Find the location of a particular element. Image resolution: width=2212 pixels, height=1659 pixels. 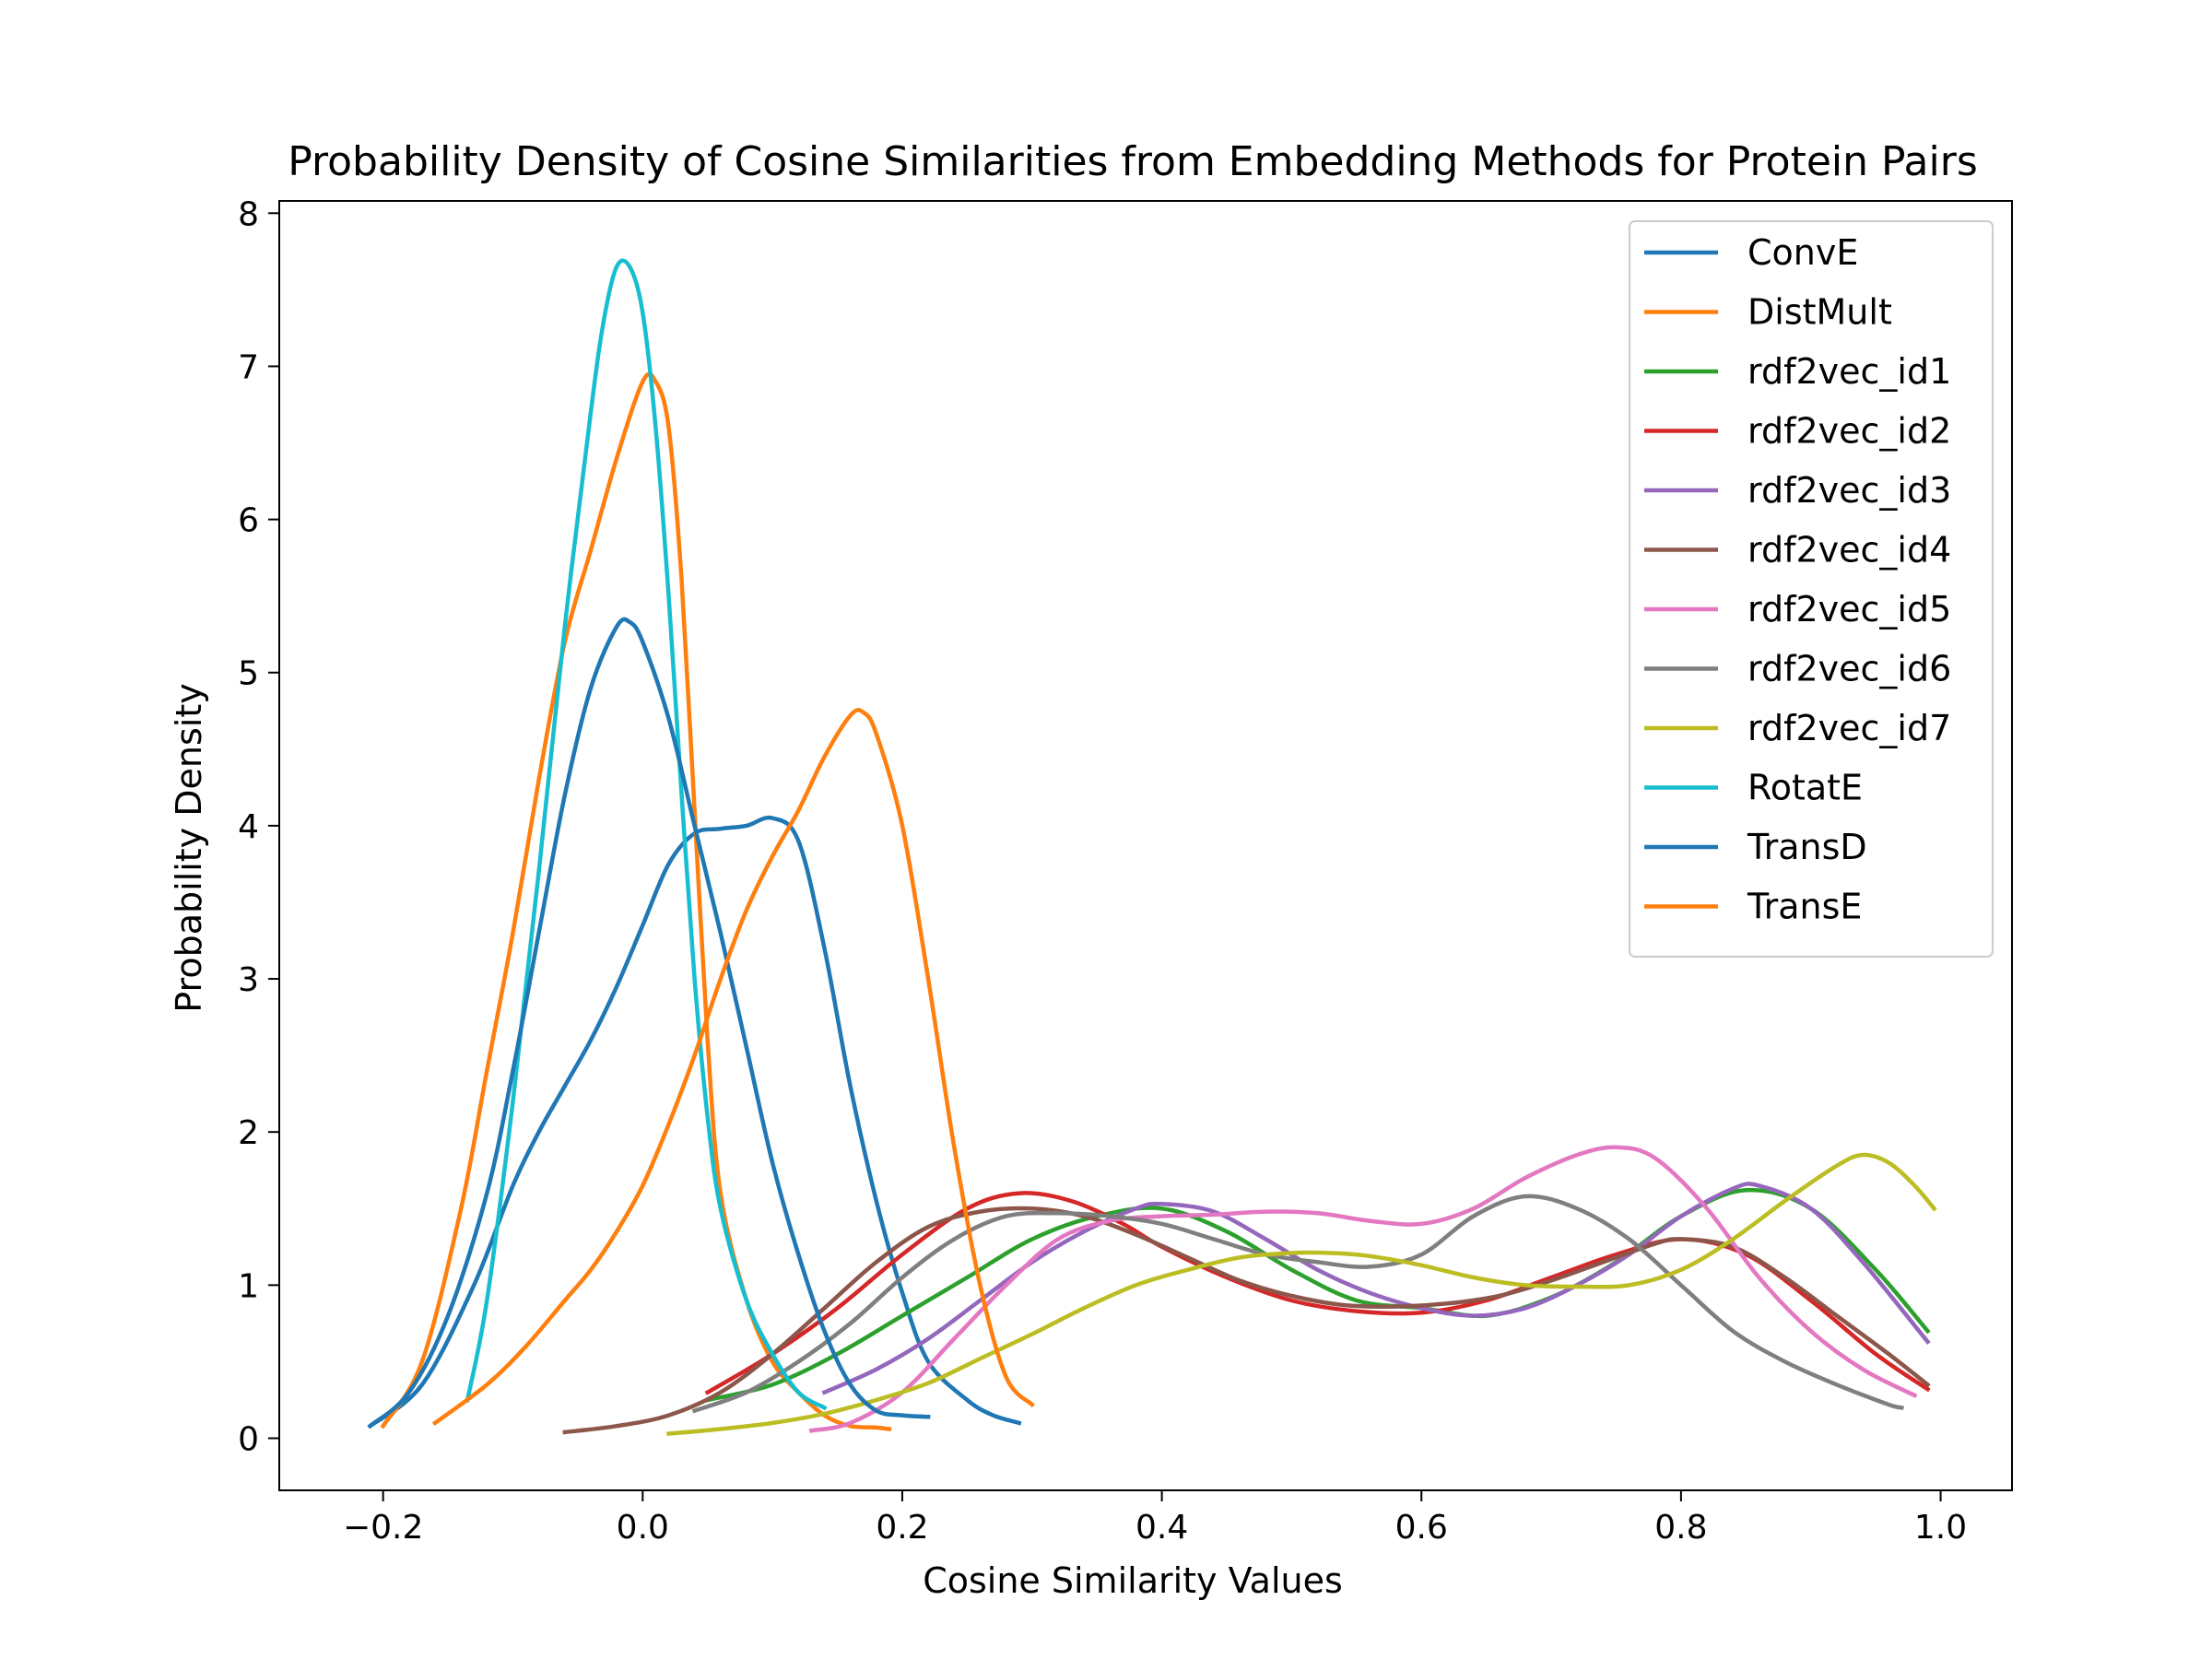

legend-label: rdf2vec_id7 is located at coordinates (1849, 728).